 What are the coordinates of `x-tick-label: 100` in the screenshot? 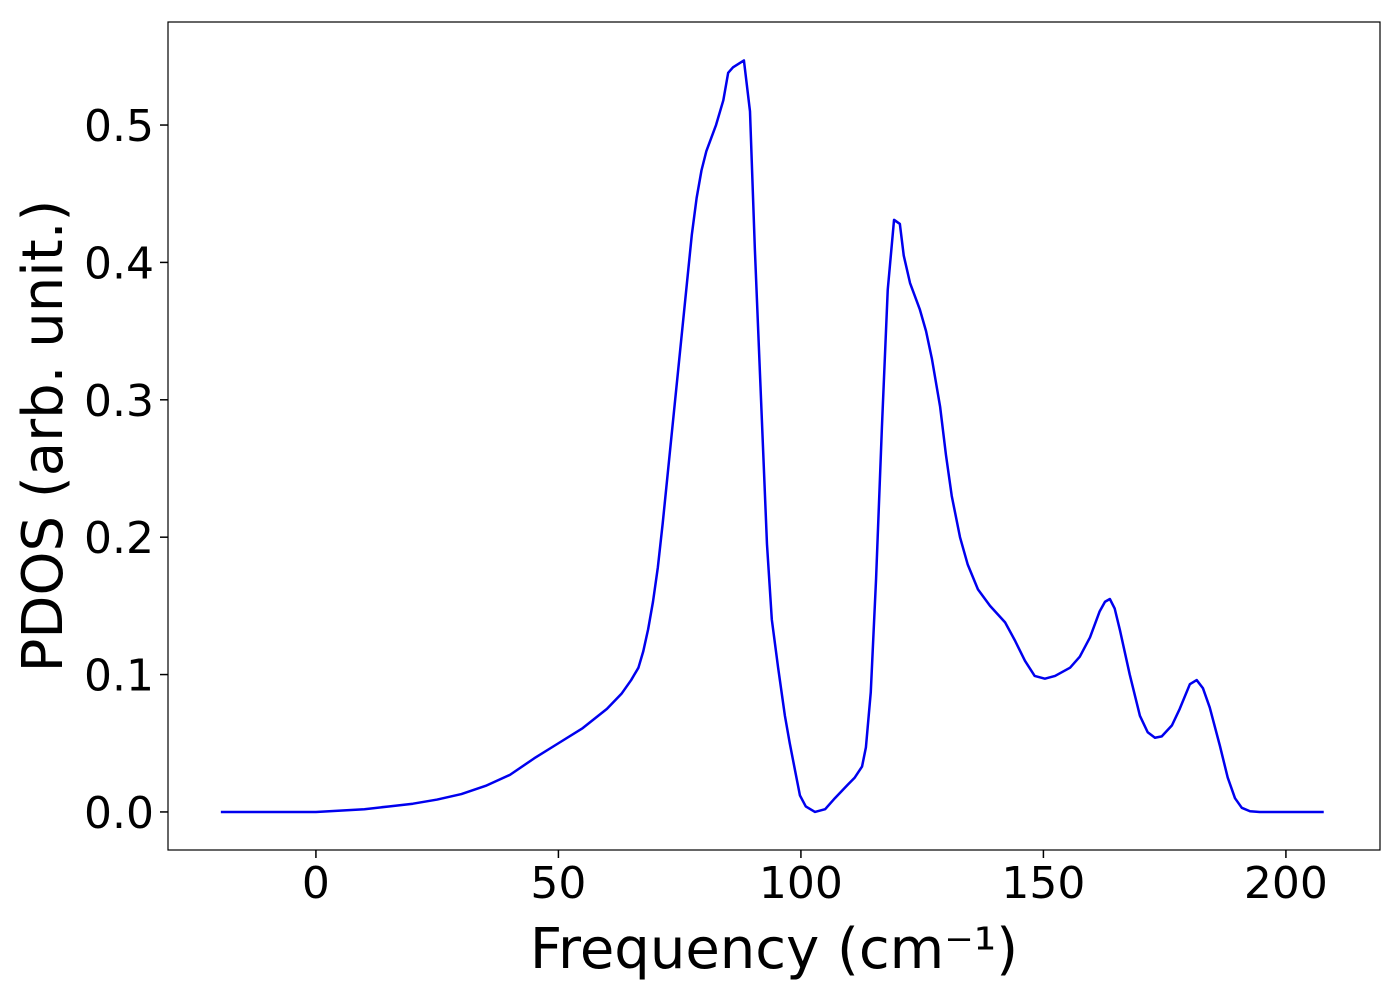 It's located at (801, 883).